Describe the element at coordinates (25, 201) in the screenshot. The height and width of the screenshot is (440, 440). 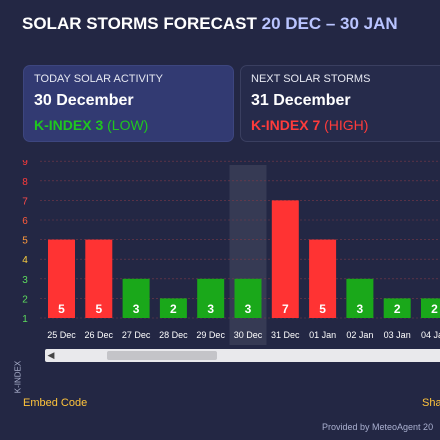
I see `y-tick-label: 7` at that location.